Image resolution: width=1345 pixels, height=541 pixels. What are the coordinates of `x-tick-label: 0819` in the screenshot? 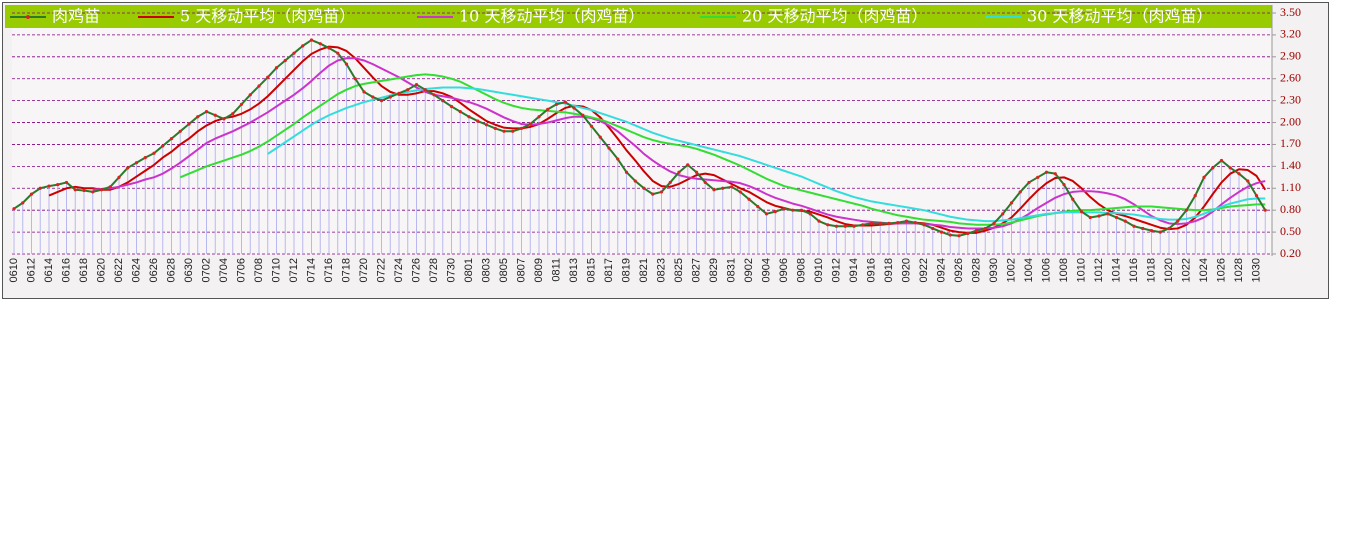 It's located at (626, 270).